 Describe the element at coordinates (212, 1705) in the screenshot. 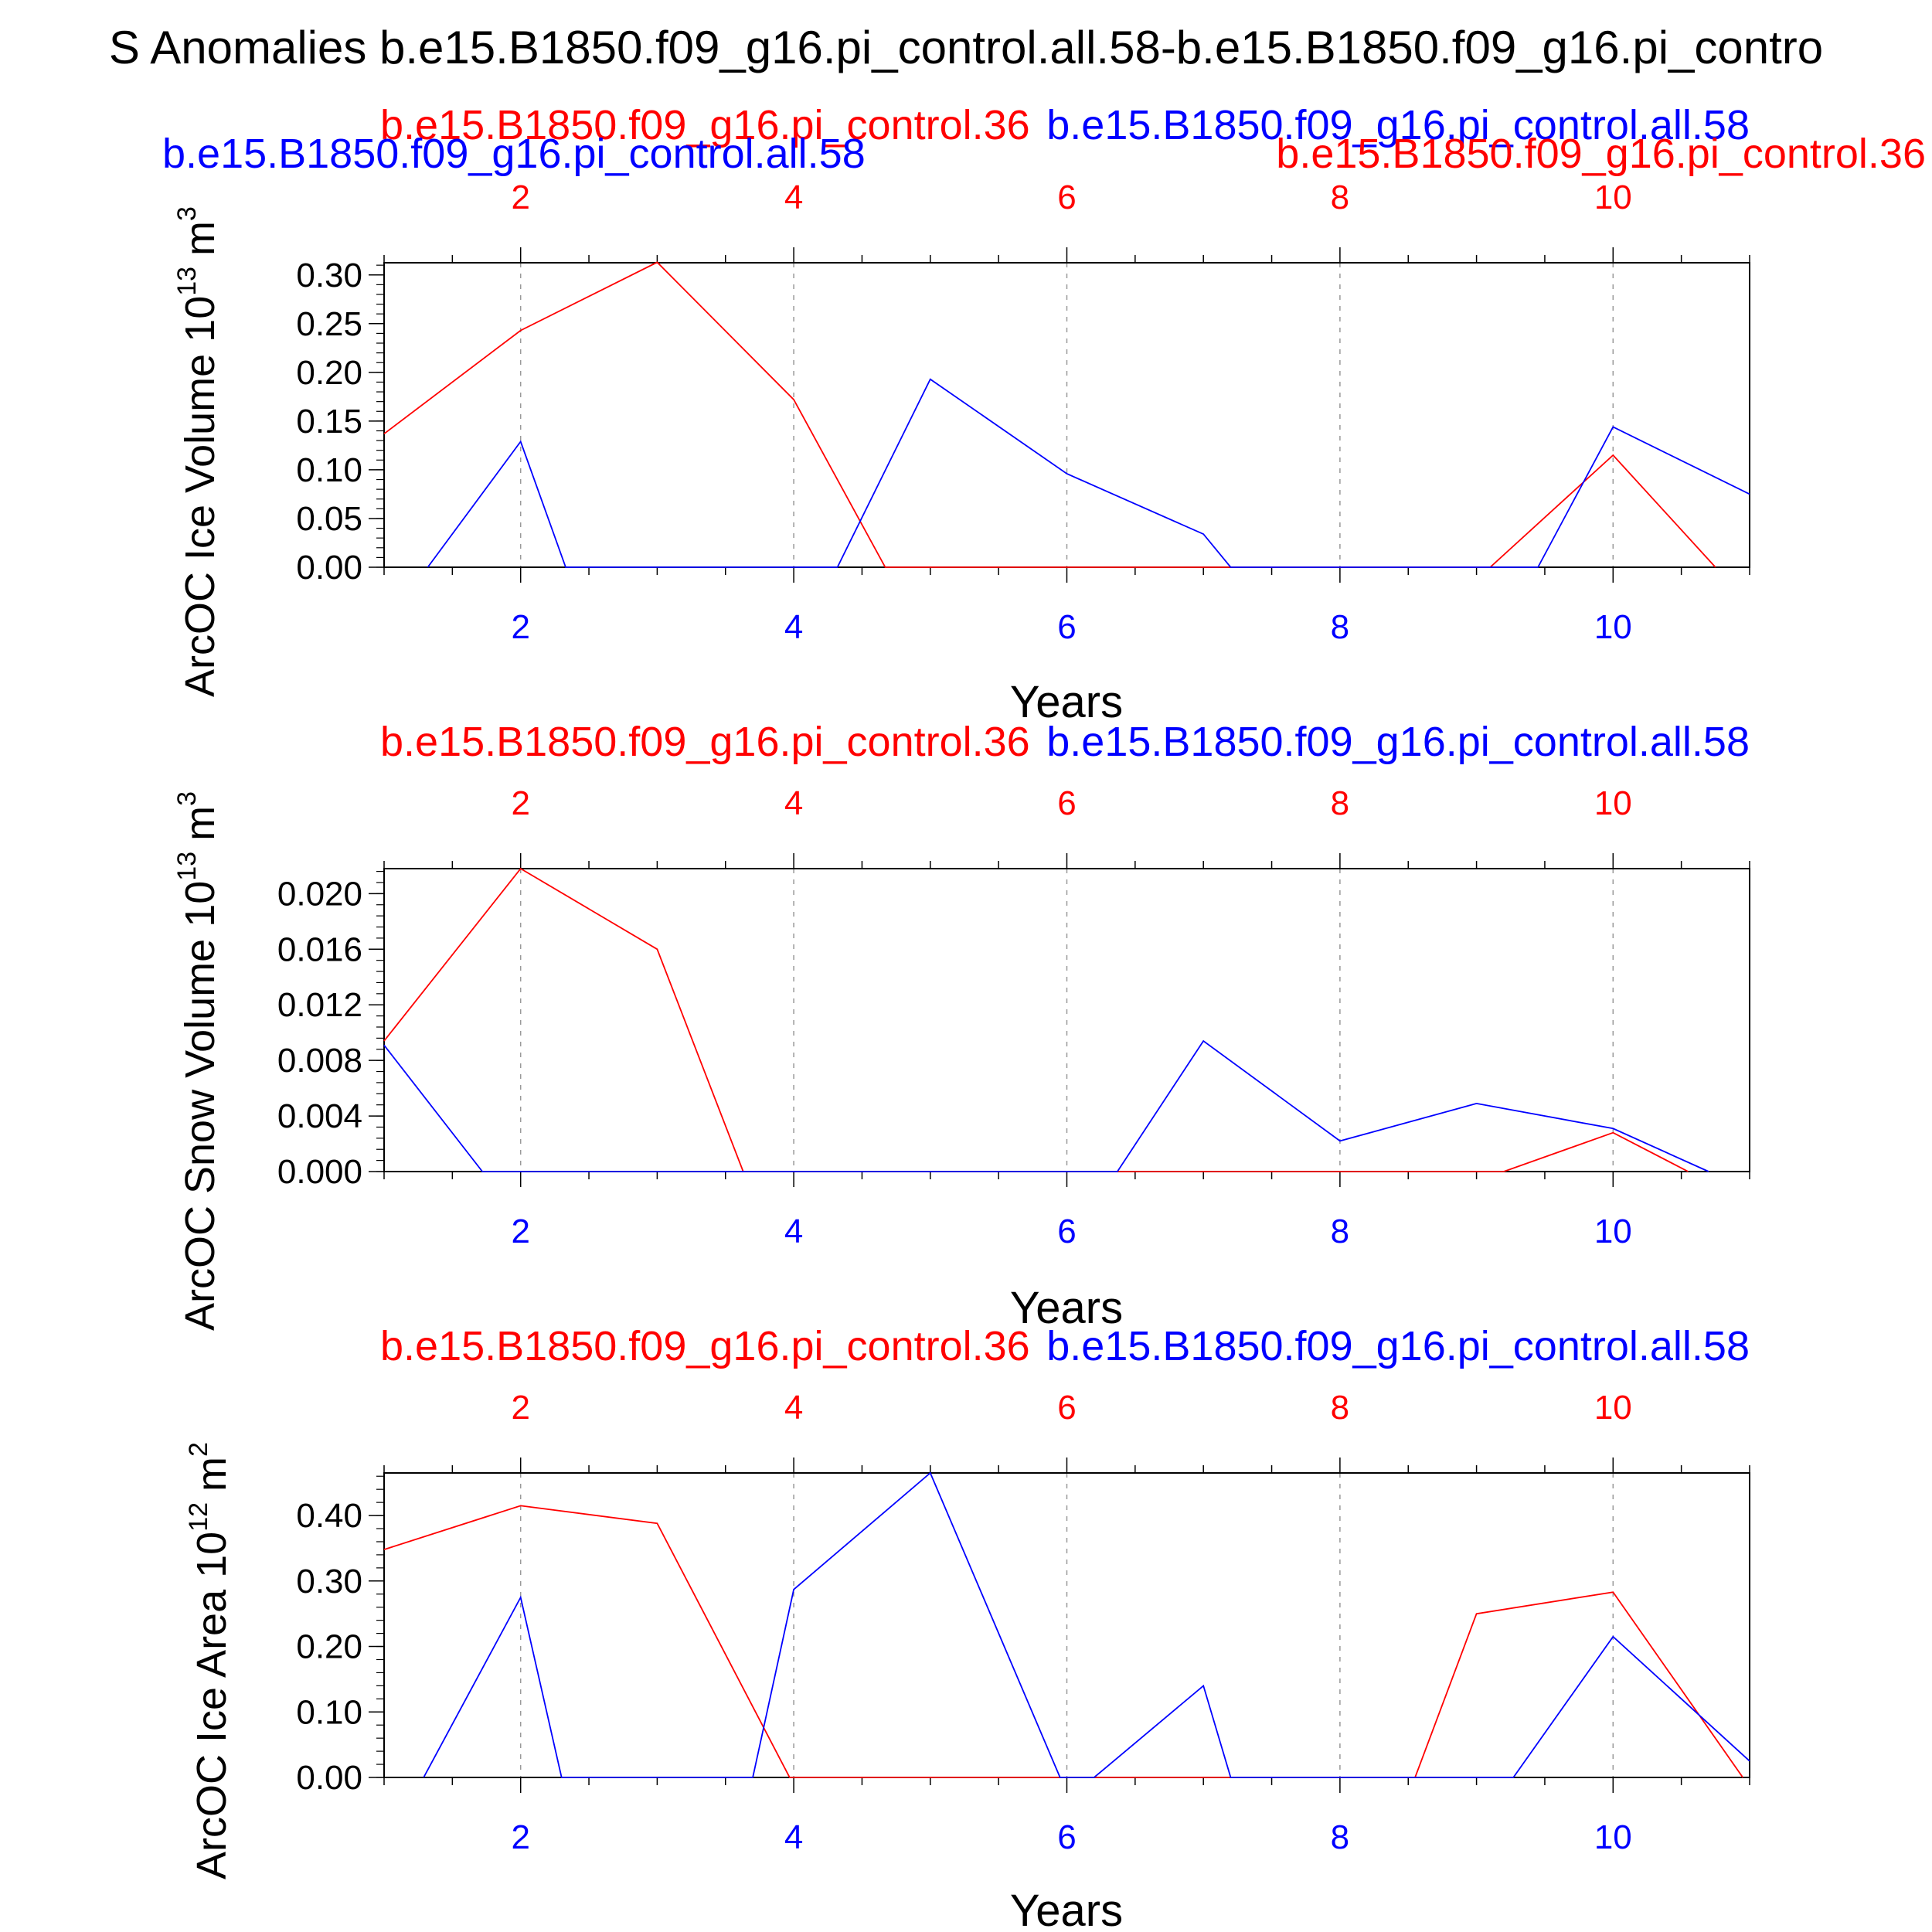

I see `y-axis-label-main: ArcOC Ice Area 10` at that location.